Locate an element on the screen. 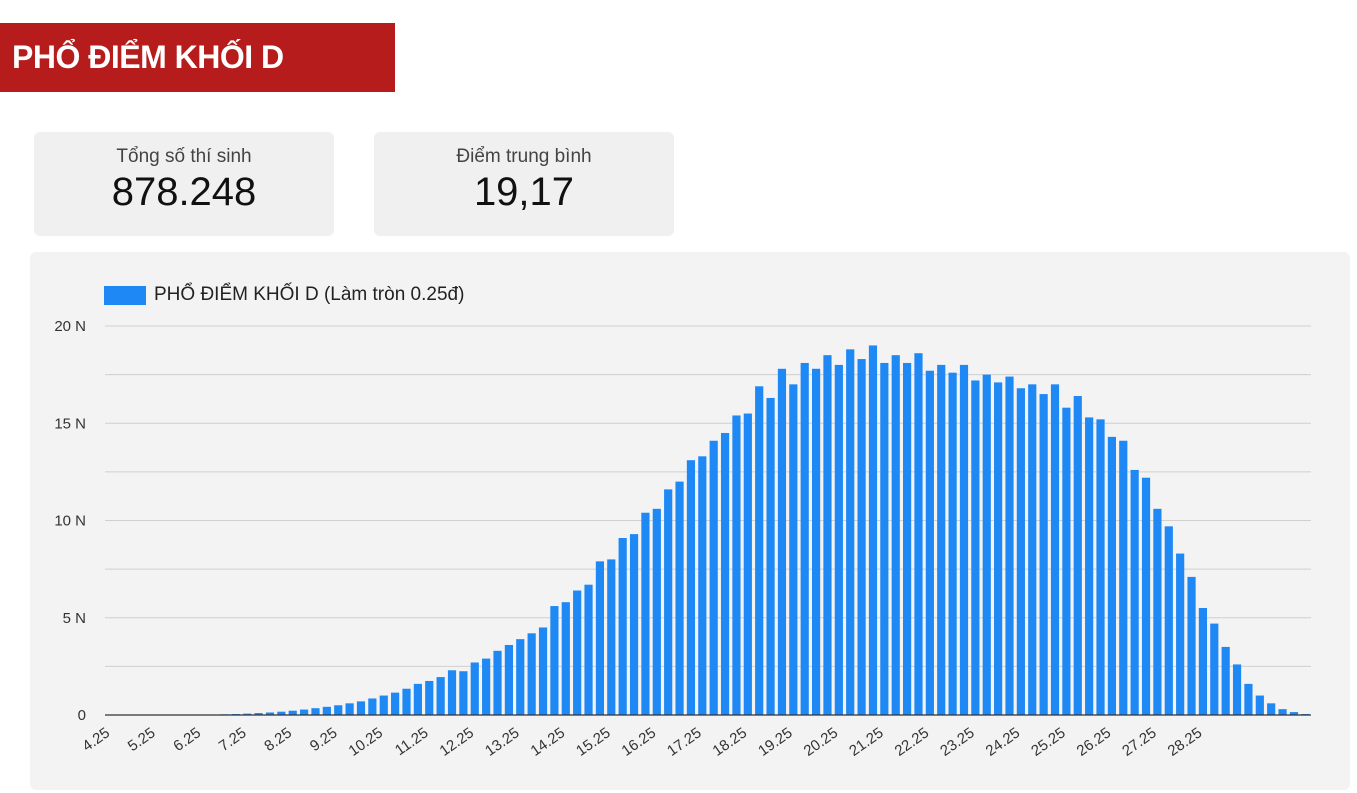 Image resolution: width=1357 pixels, height=793 pixels. x-tick-label: 9.25 is located at coordinates (324, 739).